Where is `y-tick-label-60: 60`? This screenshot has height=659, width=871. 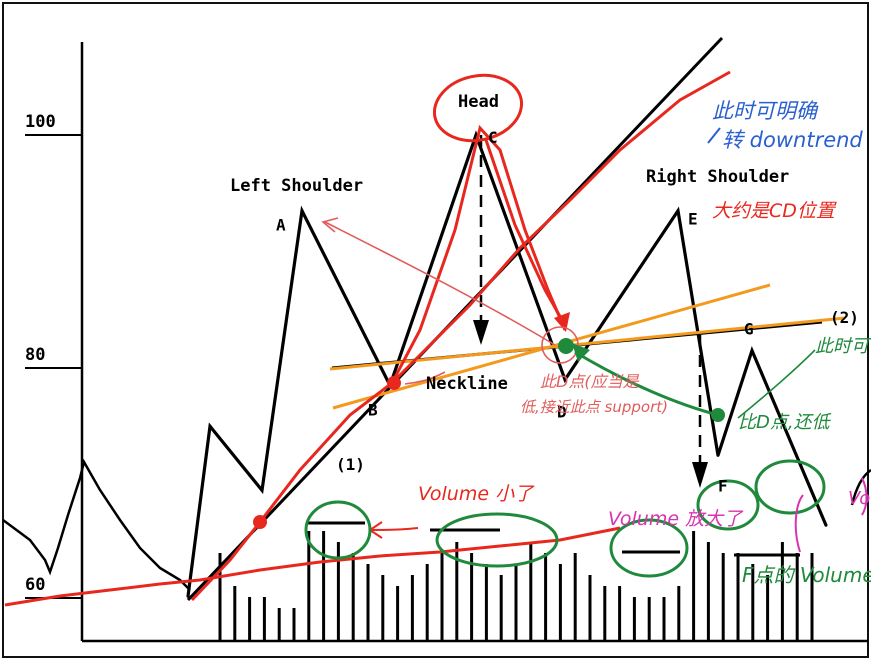
y-tick-label-60: 60 is located at coordinates (35, 585).